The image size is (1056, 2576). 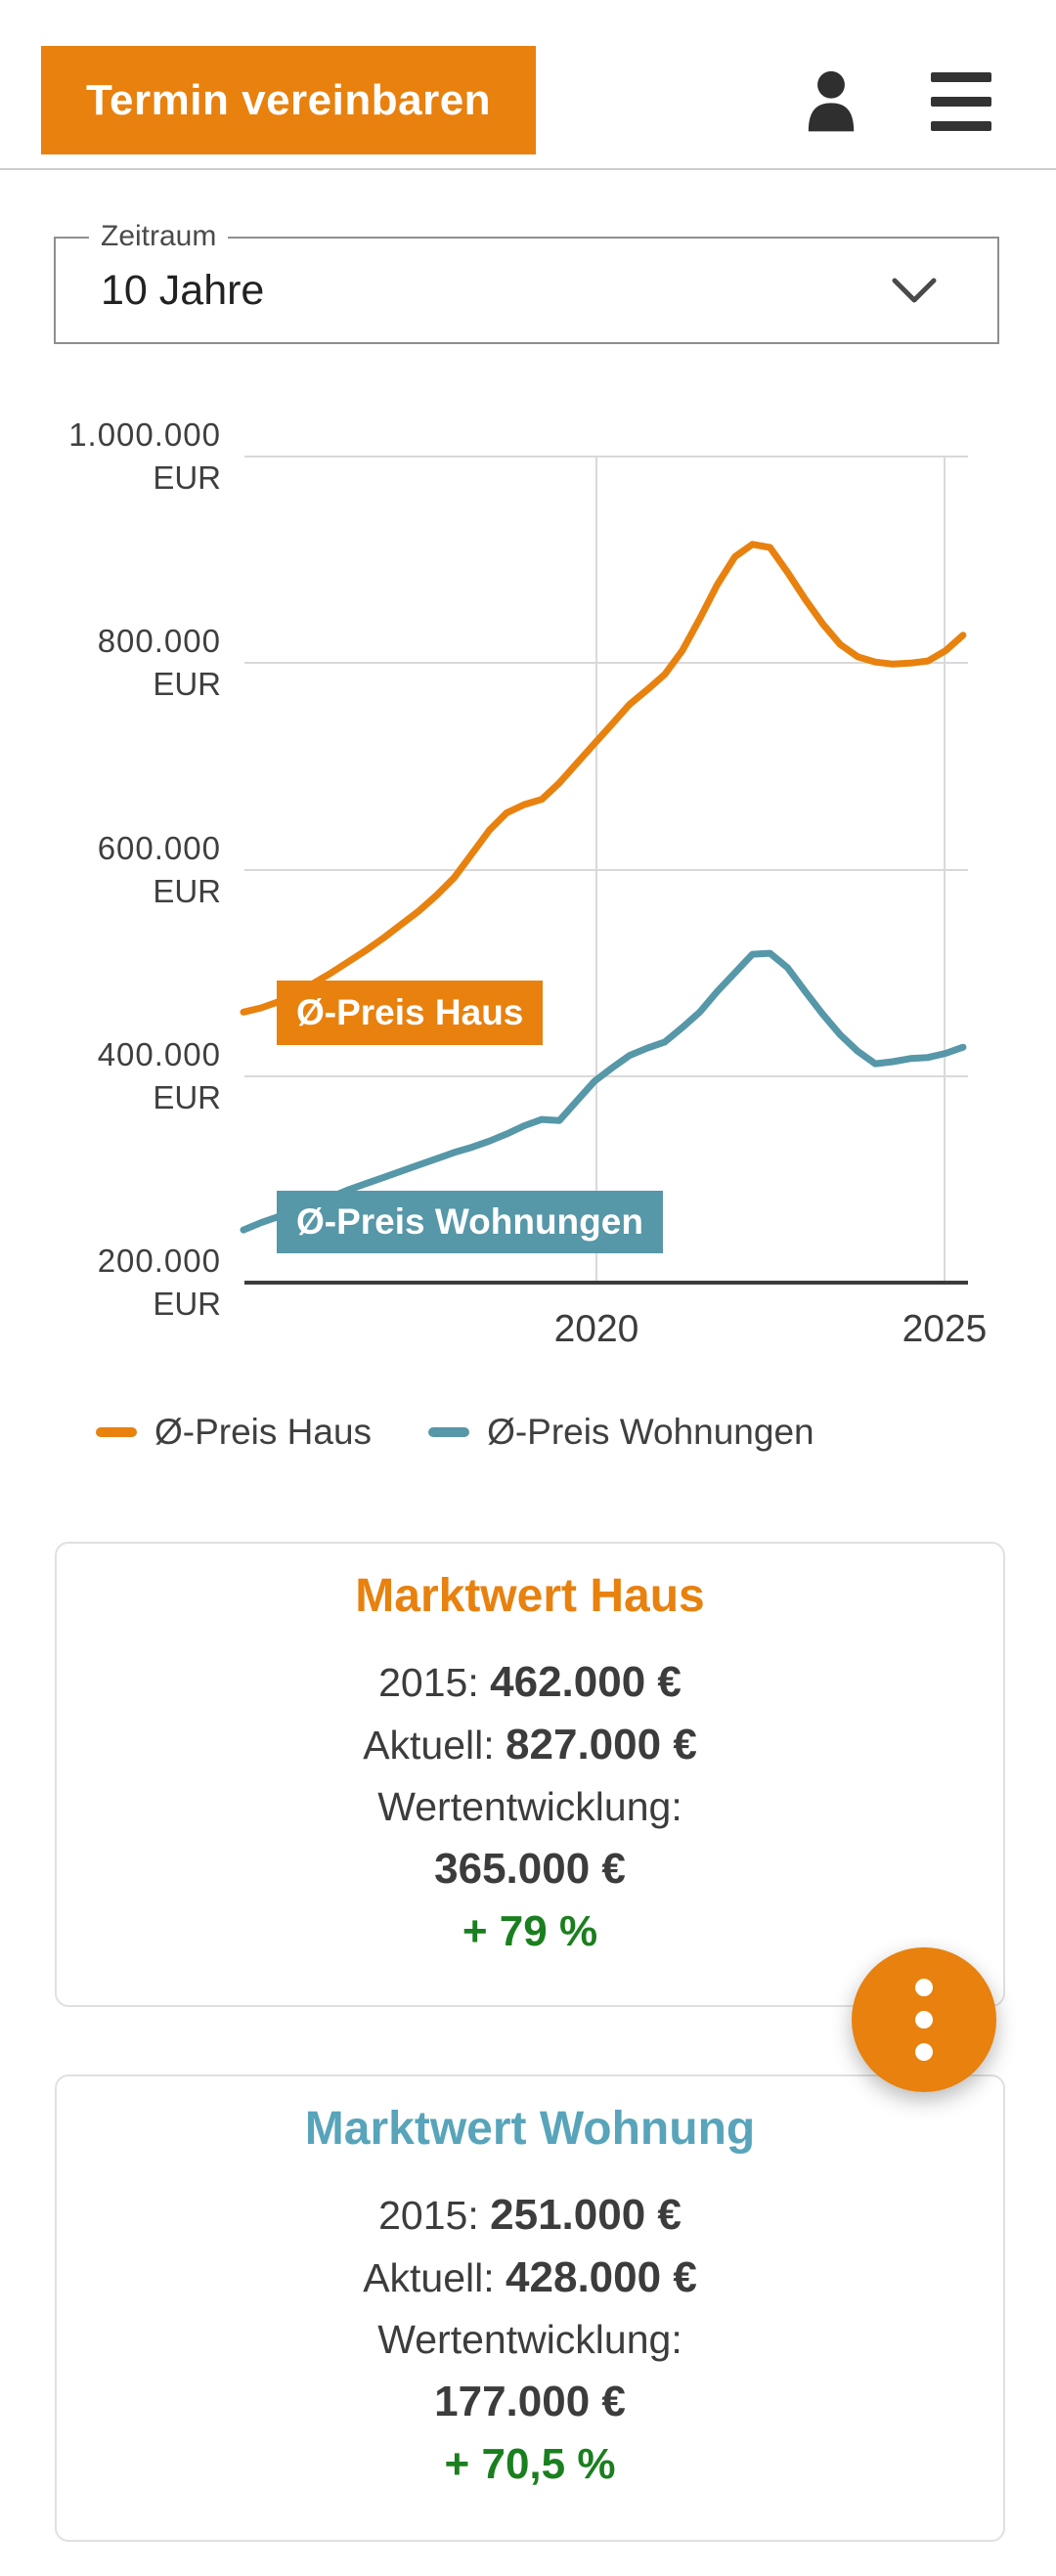 I want to click on card-title: Marktwert Haus, so click(x=530, y=1596).